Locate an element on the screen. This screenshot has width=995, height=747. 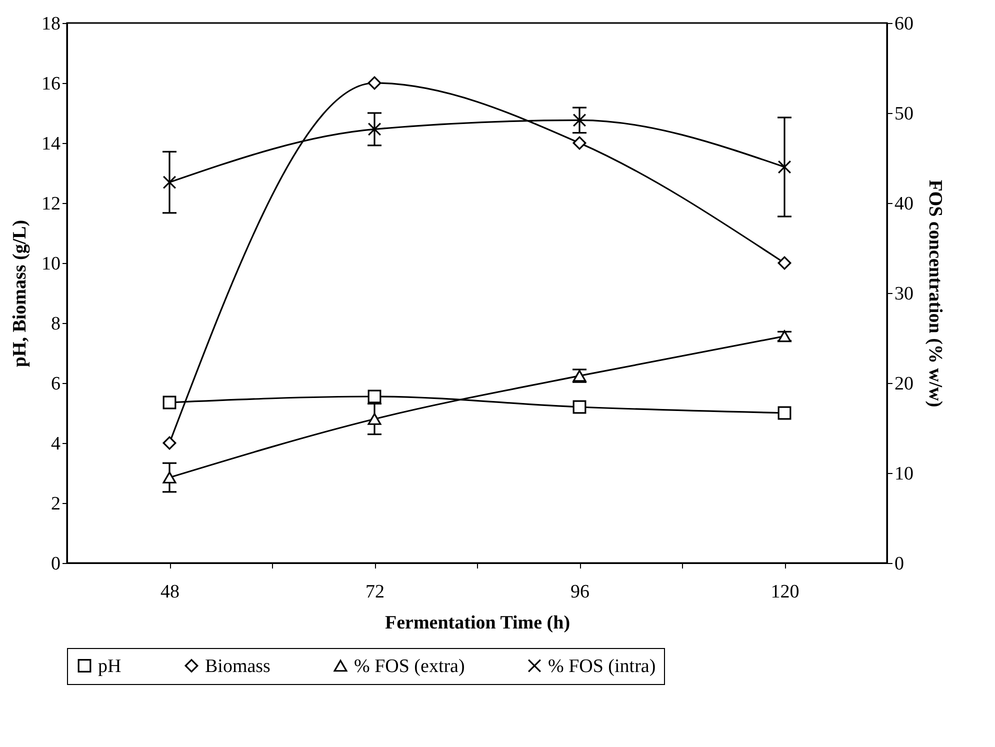
y-tick-label: 18 is located at coordinates (51, 24).